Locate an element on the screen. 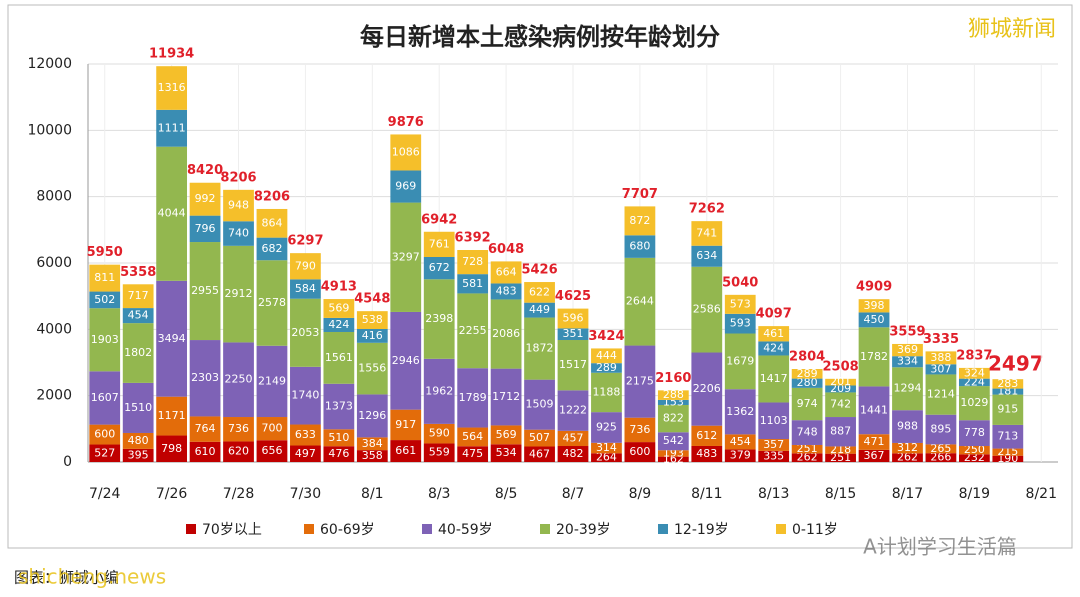  segment-label: 600 is located at coordinates (639, 451).